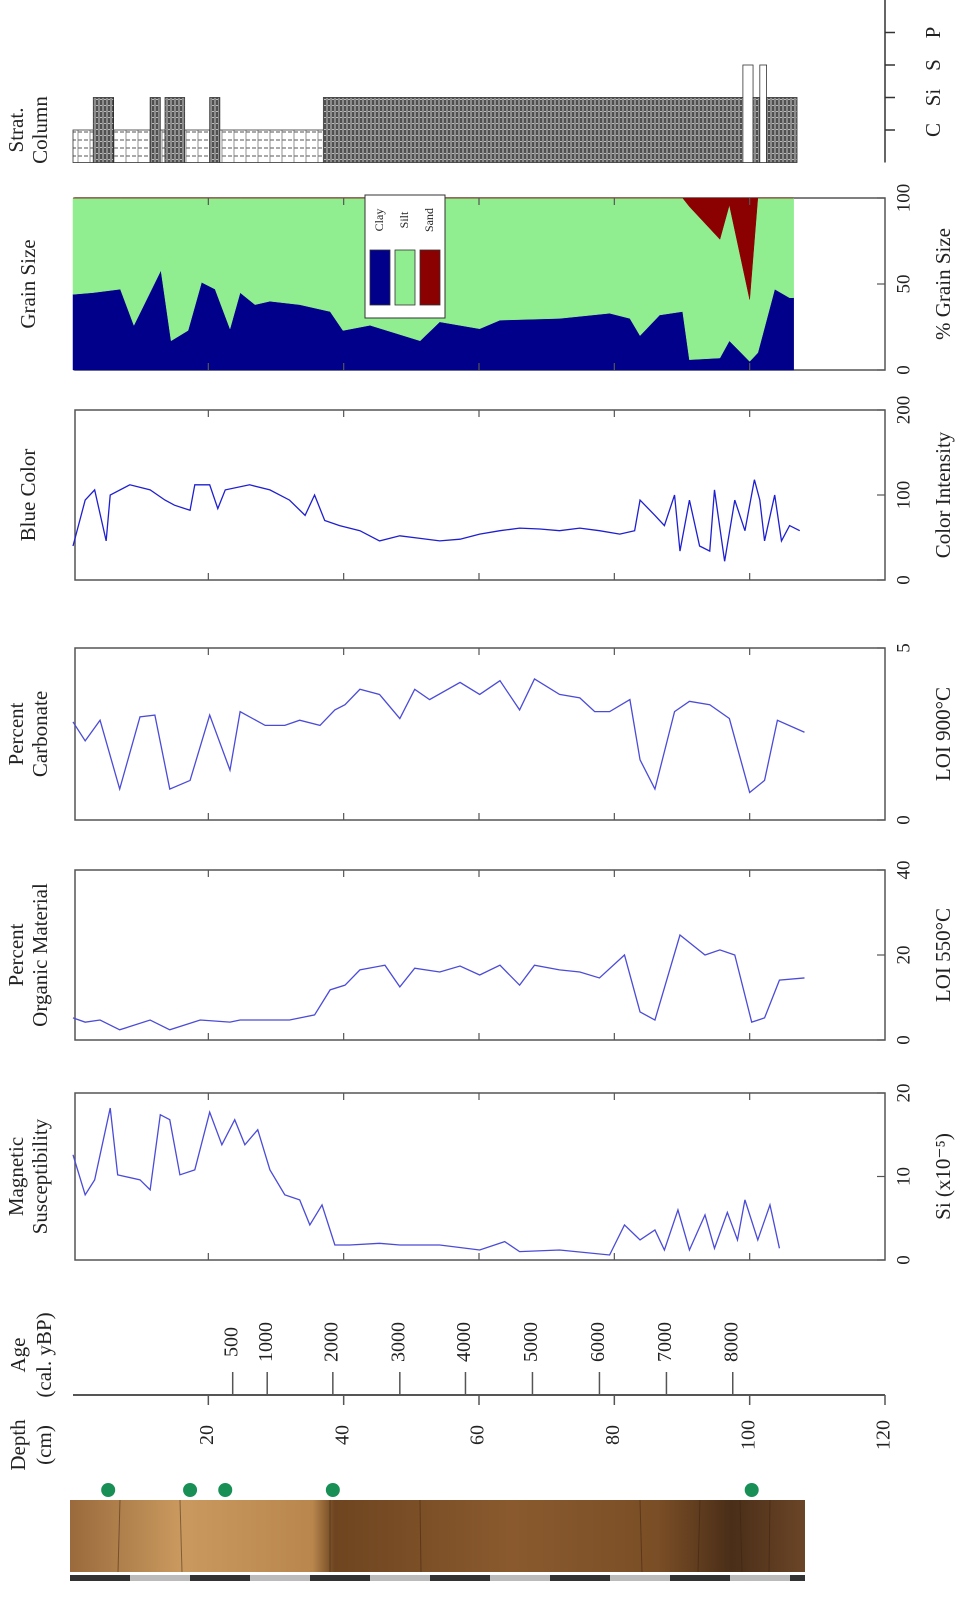 The width and height of the screenshot is (980, 1606). I want to click on panel-title: Susceptibility, so click(40, 1176).